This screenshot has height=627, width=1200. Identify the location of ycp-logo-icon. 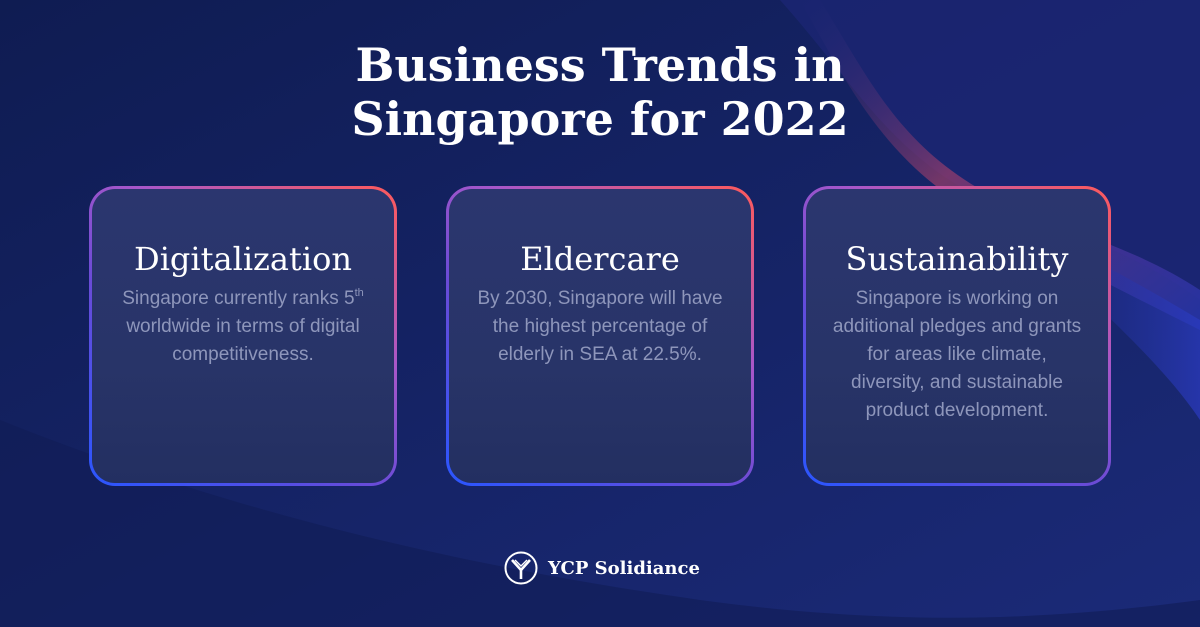
(521, 568).